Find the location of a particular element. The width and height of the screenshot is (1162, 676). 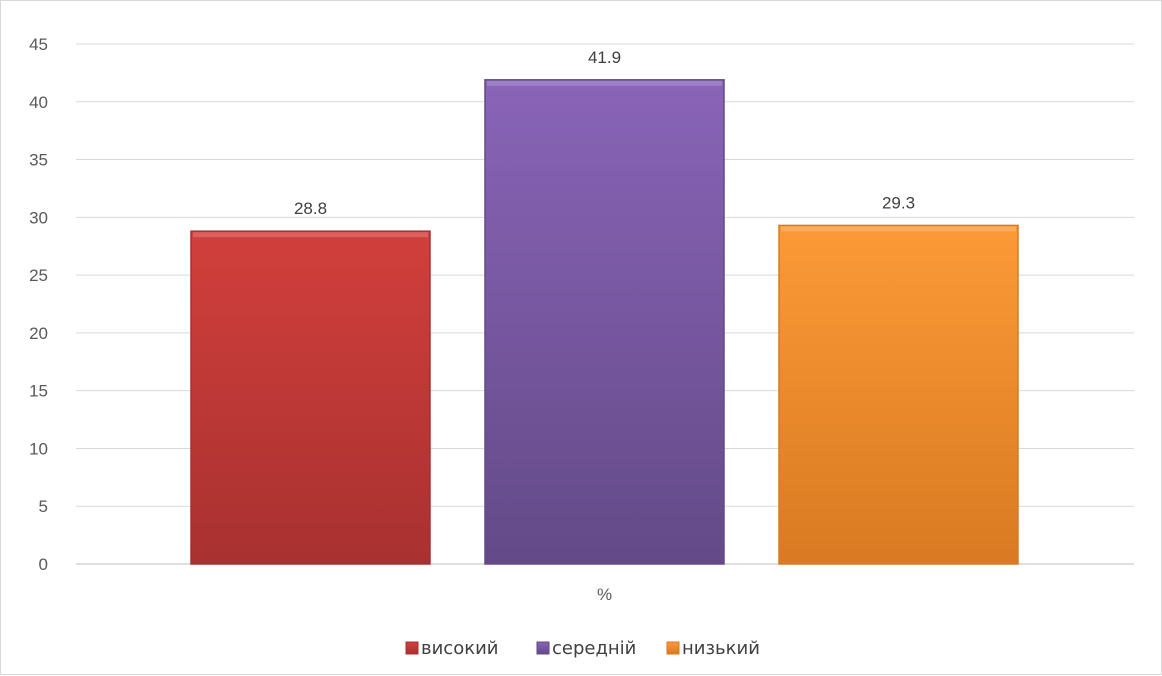

y-tick-label: 25 is located at coordinates (38, 275).